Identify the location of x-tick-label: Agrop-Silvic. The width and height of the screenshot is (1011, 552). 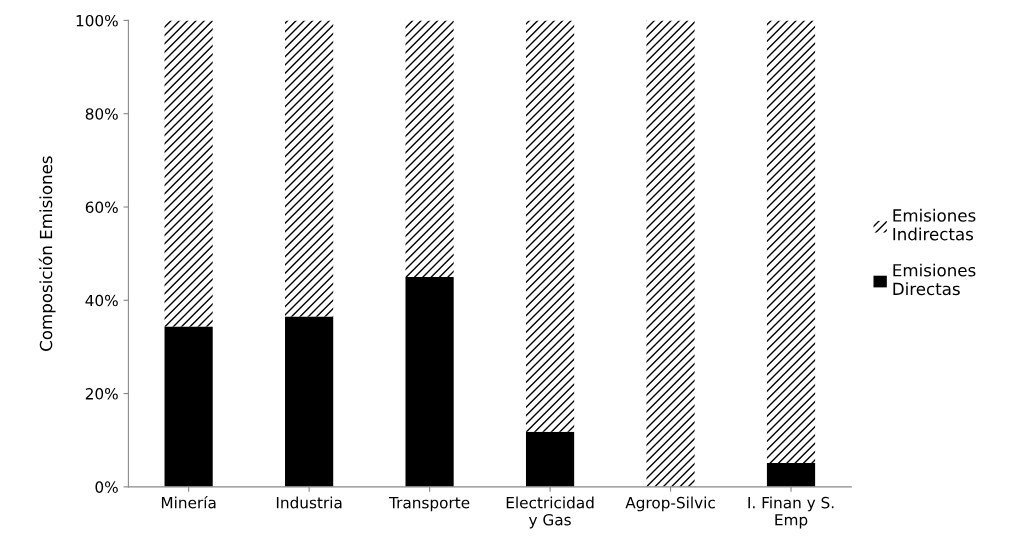
(670, 504).